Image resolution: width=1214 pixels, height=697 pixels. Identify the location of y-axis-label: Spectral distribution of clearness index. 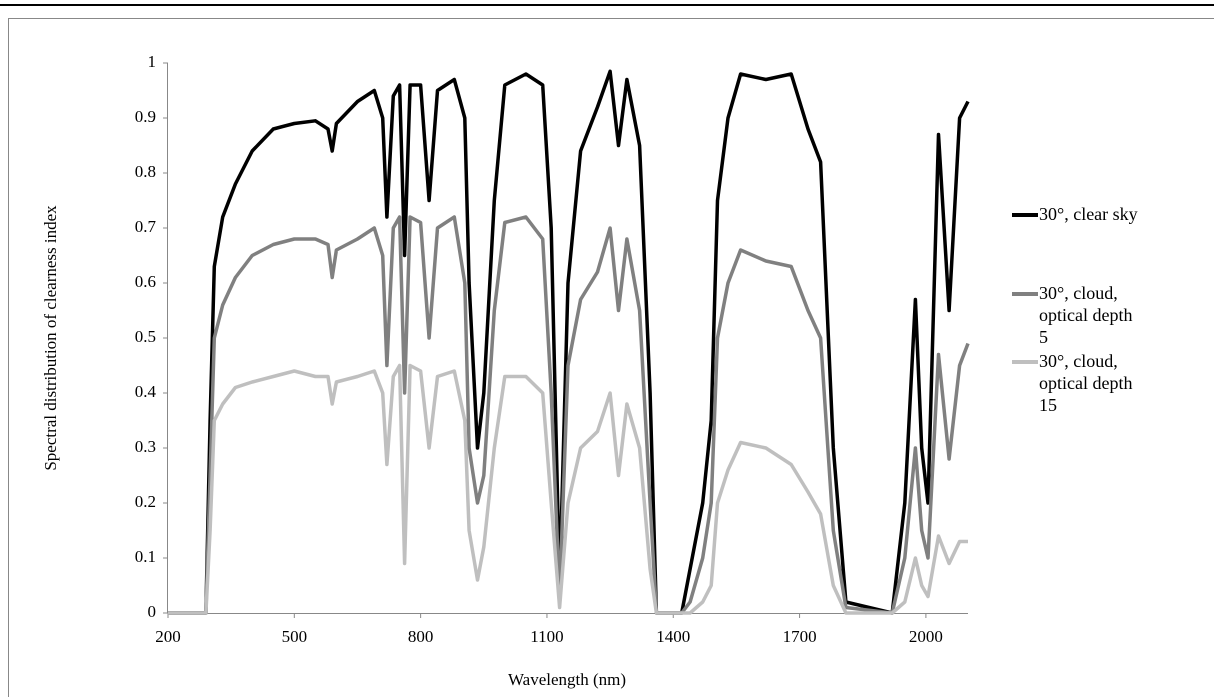
(50, 338).